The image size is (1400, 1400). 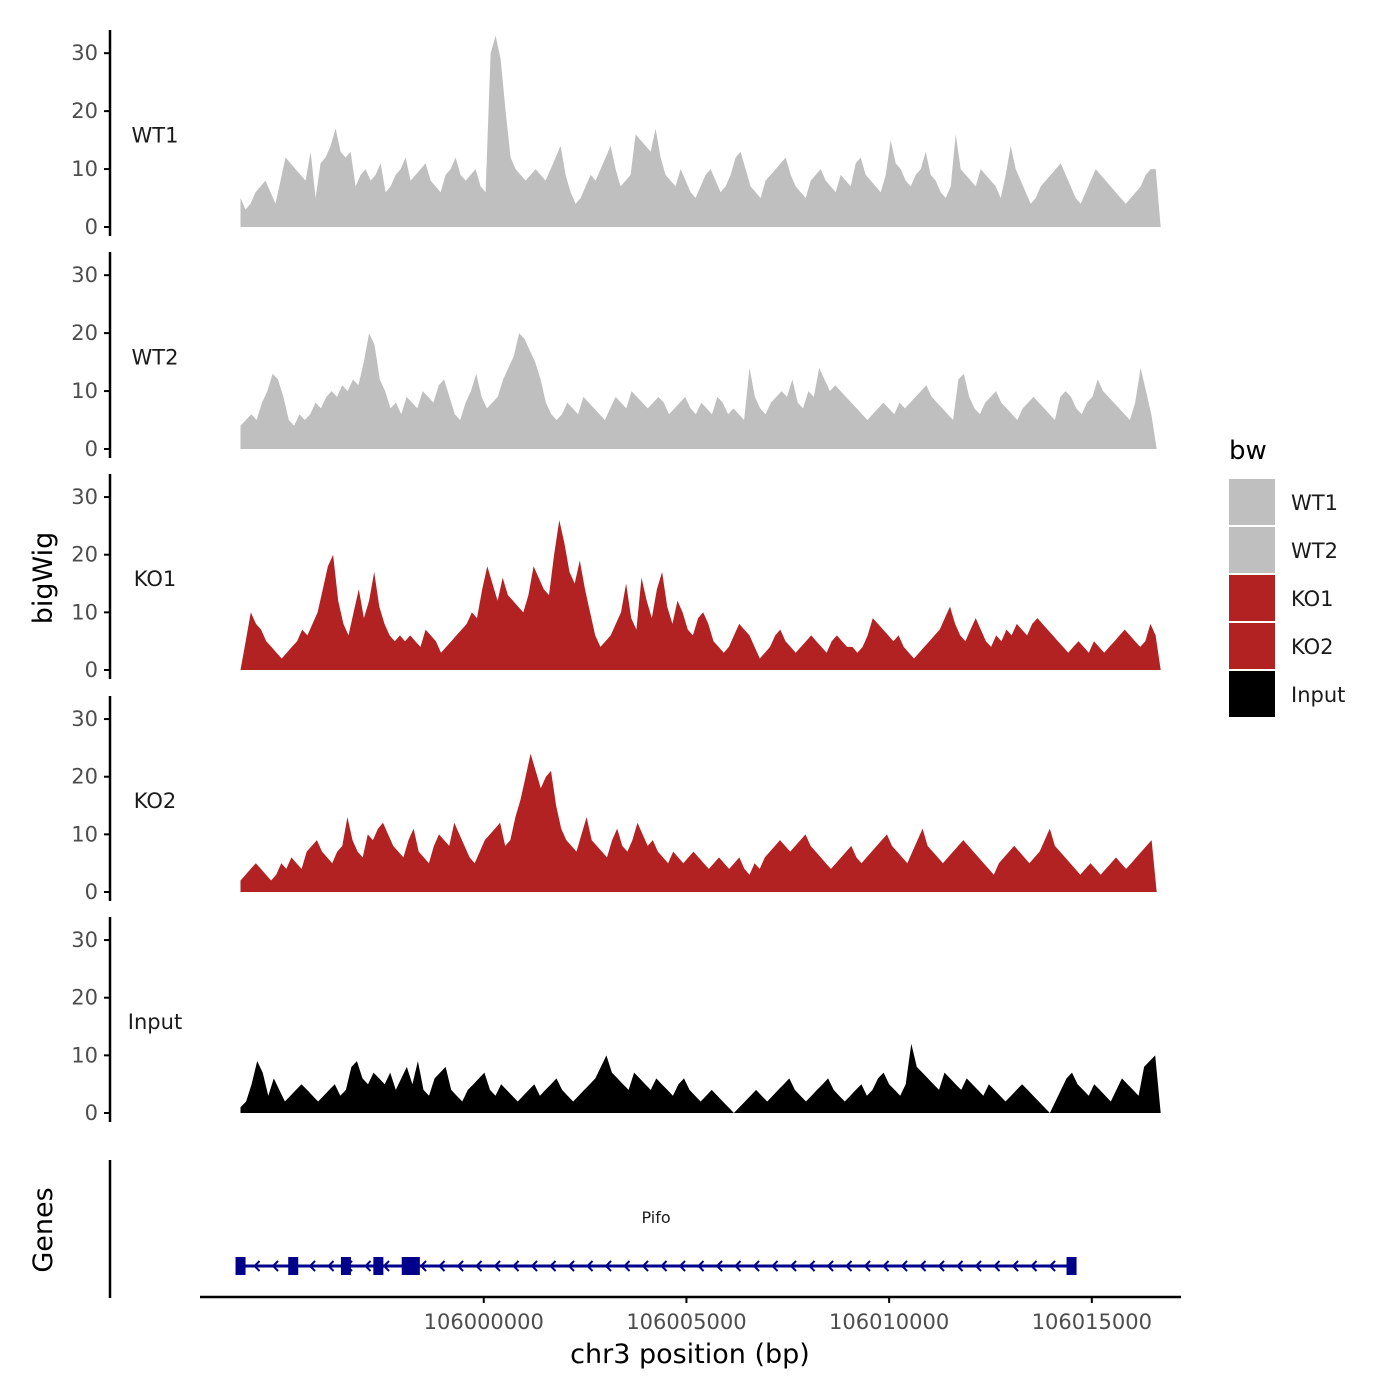 What do you see at coordinates (889, 1322) in the screenshot?
I see `x-tick-label: 106010000` at bounding box center [889, 1322].